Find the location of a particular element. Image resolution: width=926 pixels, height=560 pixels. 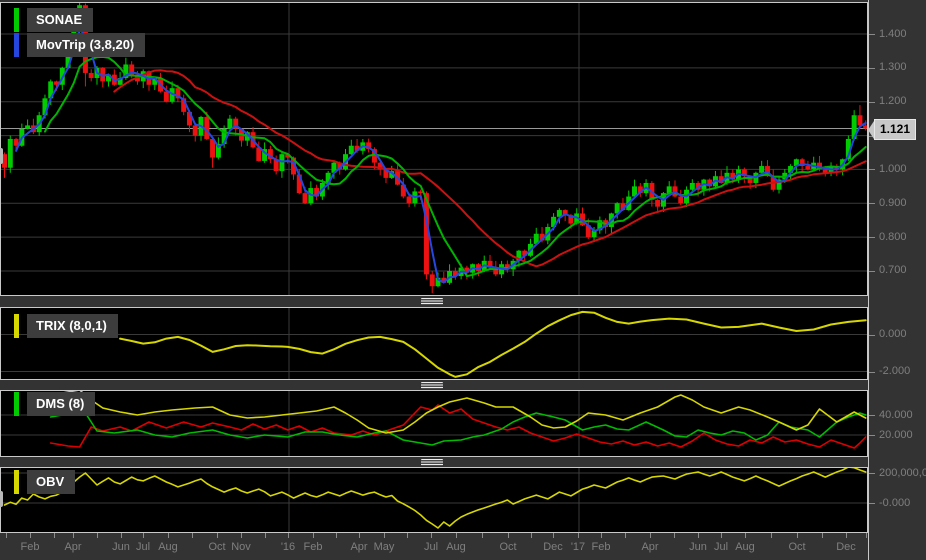

splitter-grip-obv is located at coordinates (432, 462).